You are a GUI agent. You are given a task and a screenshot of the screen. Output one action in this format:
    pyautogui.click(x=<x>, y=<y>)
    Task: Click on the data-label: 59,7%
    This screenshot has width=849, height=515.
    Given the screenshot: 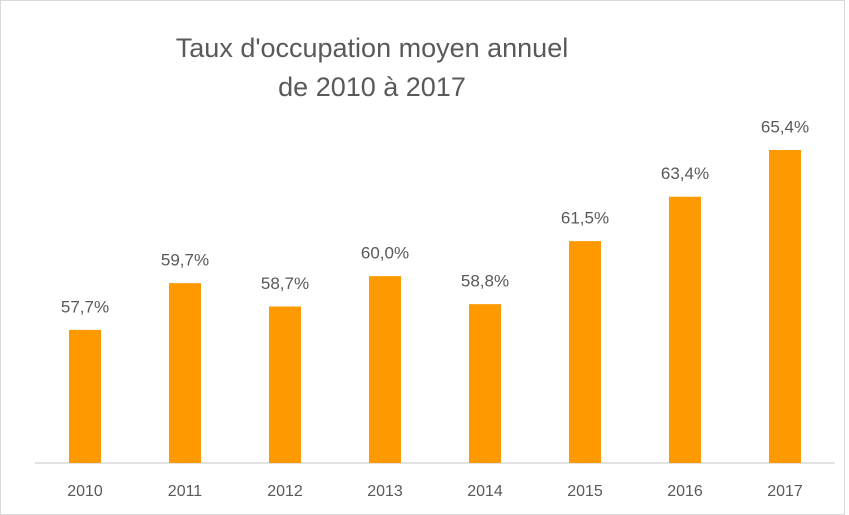 What is the action you would take?
    pyautogui.click(x=185, y=260)
    